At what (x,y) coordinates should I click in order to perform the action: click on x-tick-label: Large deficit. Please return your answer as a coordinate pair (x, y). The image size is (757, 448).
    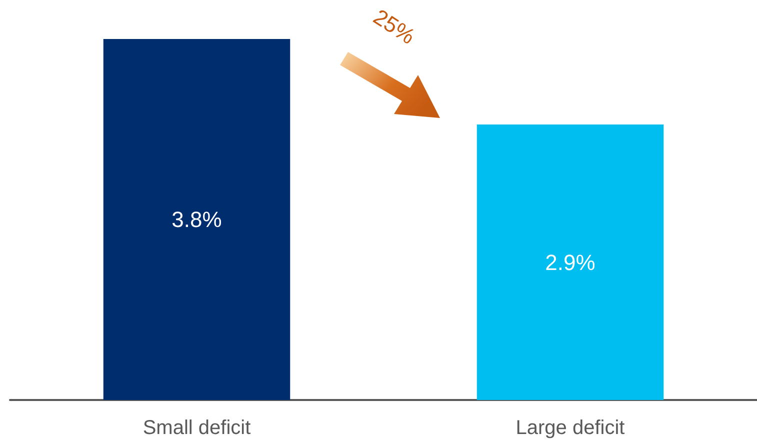
    Looking at the image, I should click on (571, 428).